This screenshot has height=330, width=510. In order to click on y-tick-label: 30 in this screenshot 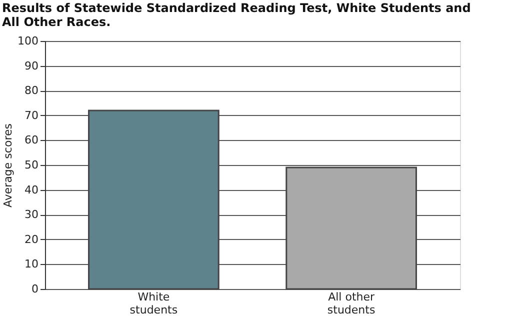, I will do `click(31, 215)`.